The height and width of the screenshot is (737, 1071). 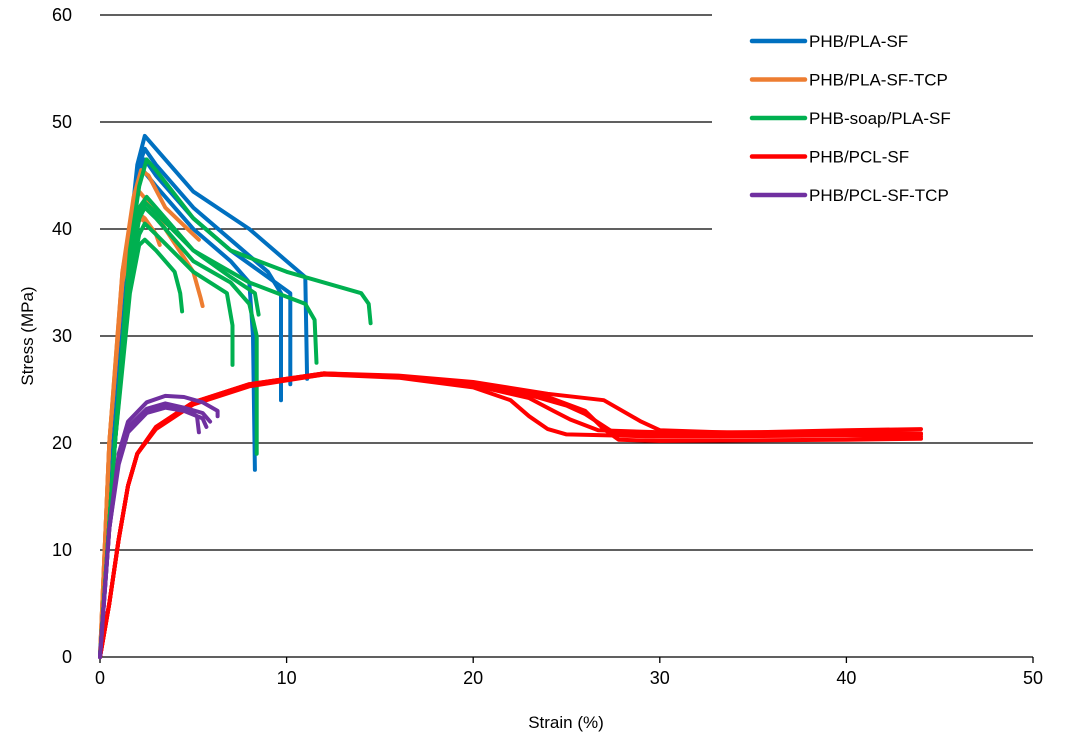 What do you see at coordinates (67, 657) in the screenshot?
I see `y-tick-label-0: 0` at bounding box center [67, 657].